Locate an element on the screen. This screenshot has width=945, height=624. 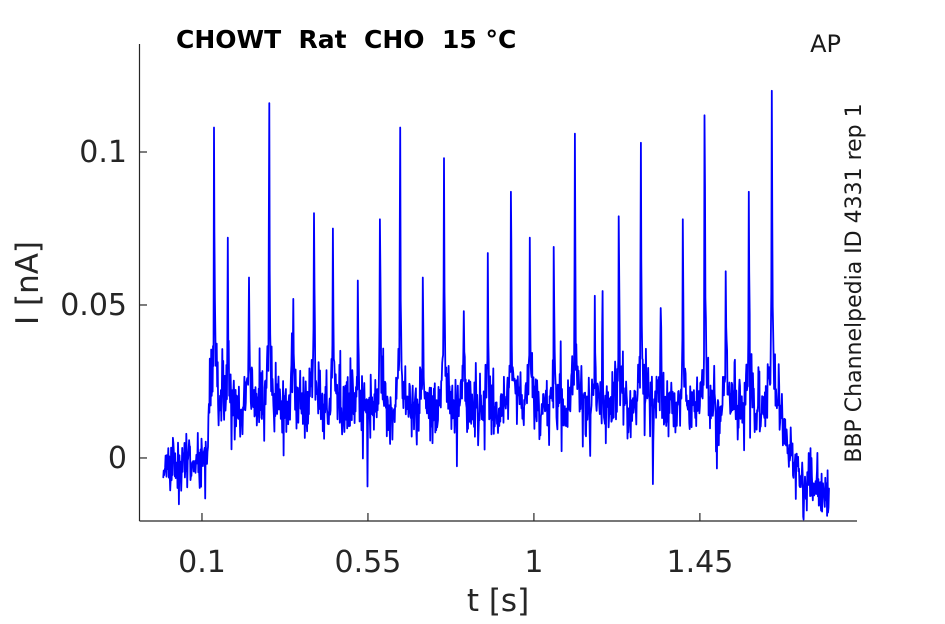
y-tick-label: 0 is located at coordinates (117, 458).